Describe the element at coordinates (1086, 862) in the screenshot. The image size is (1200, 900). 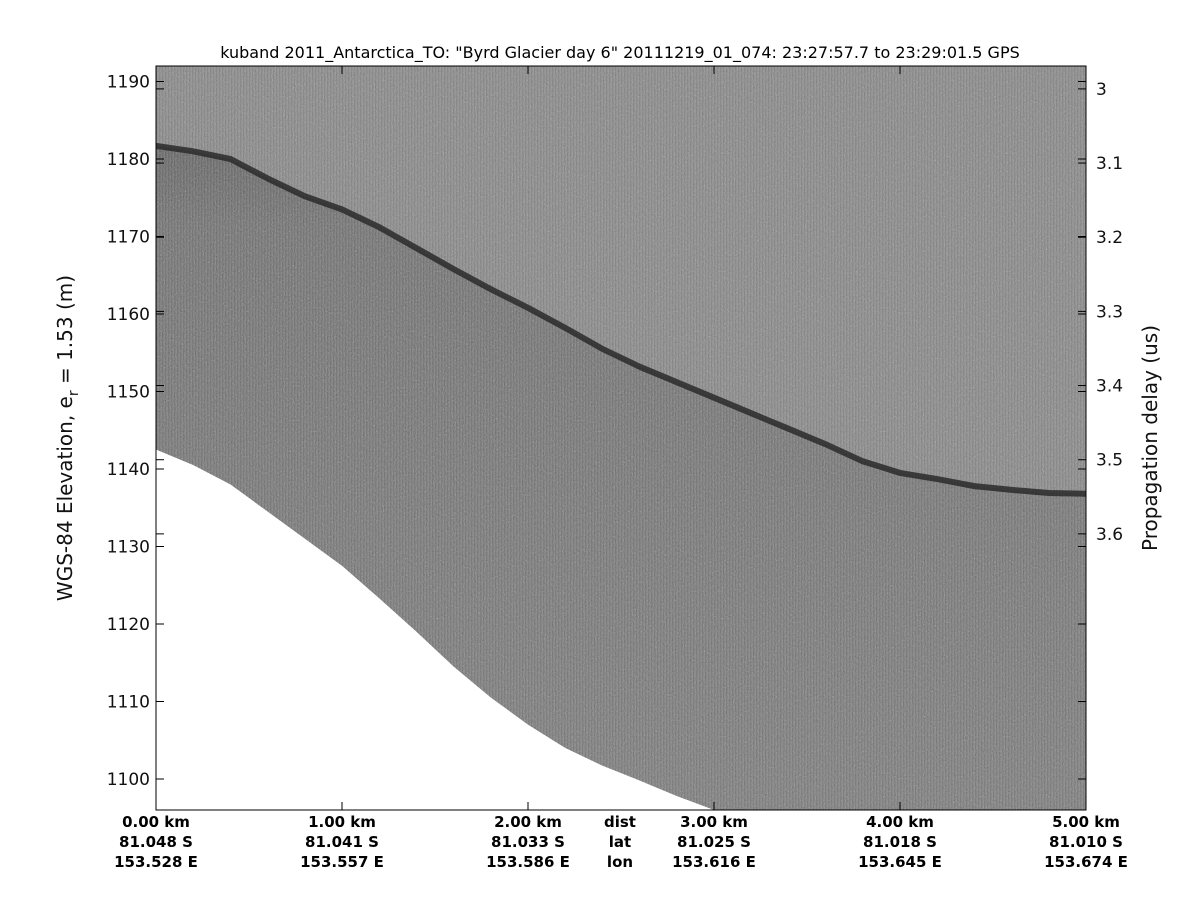
I see `x-label-lon: 153.674 E` at that location.